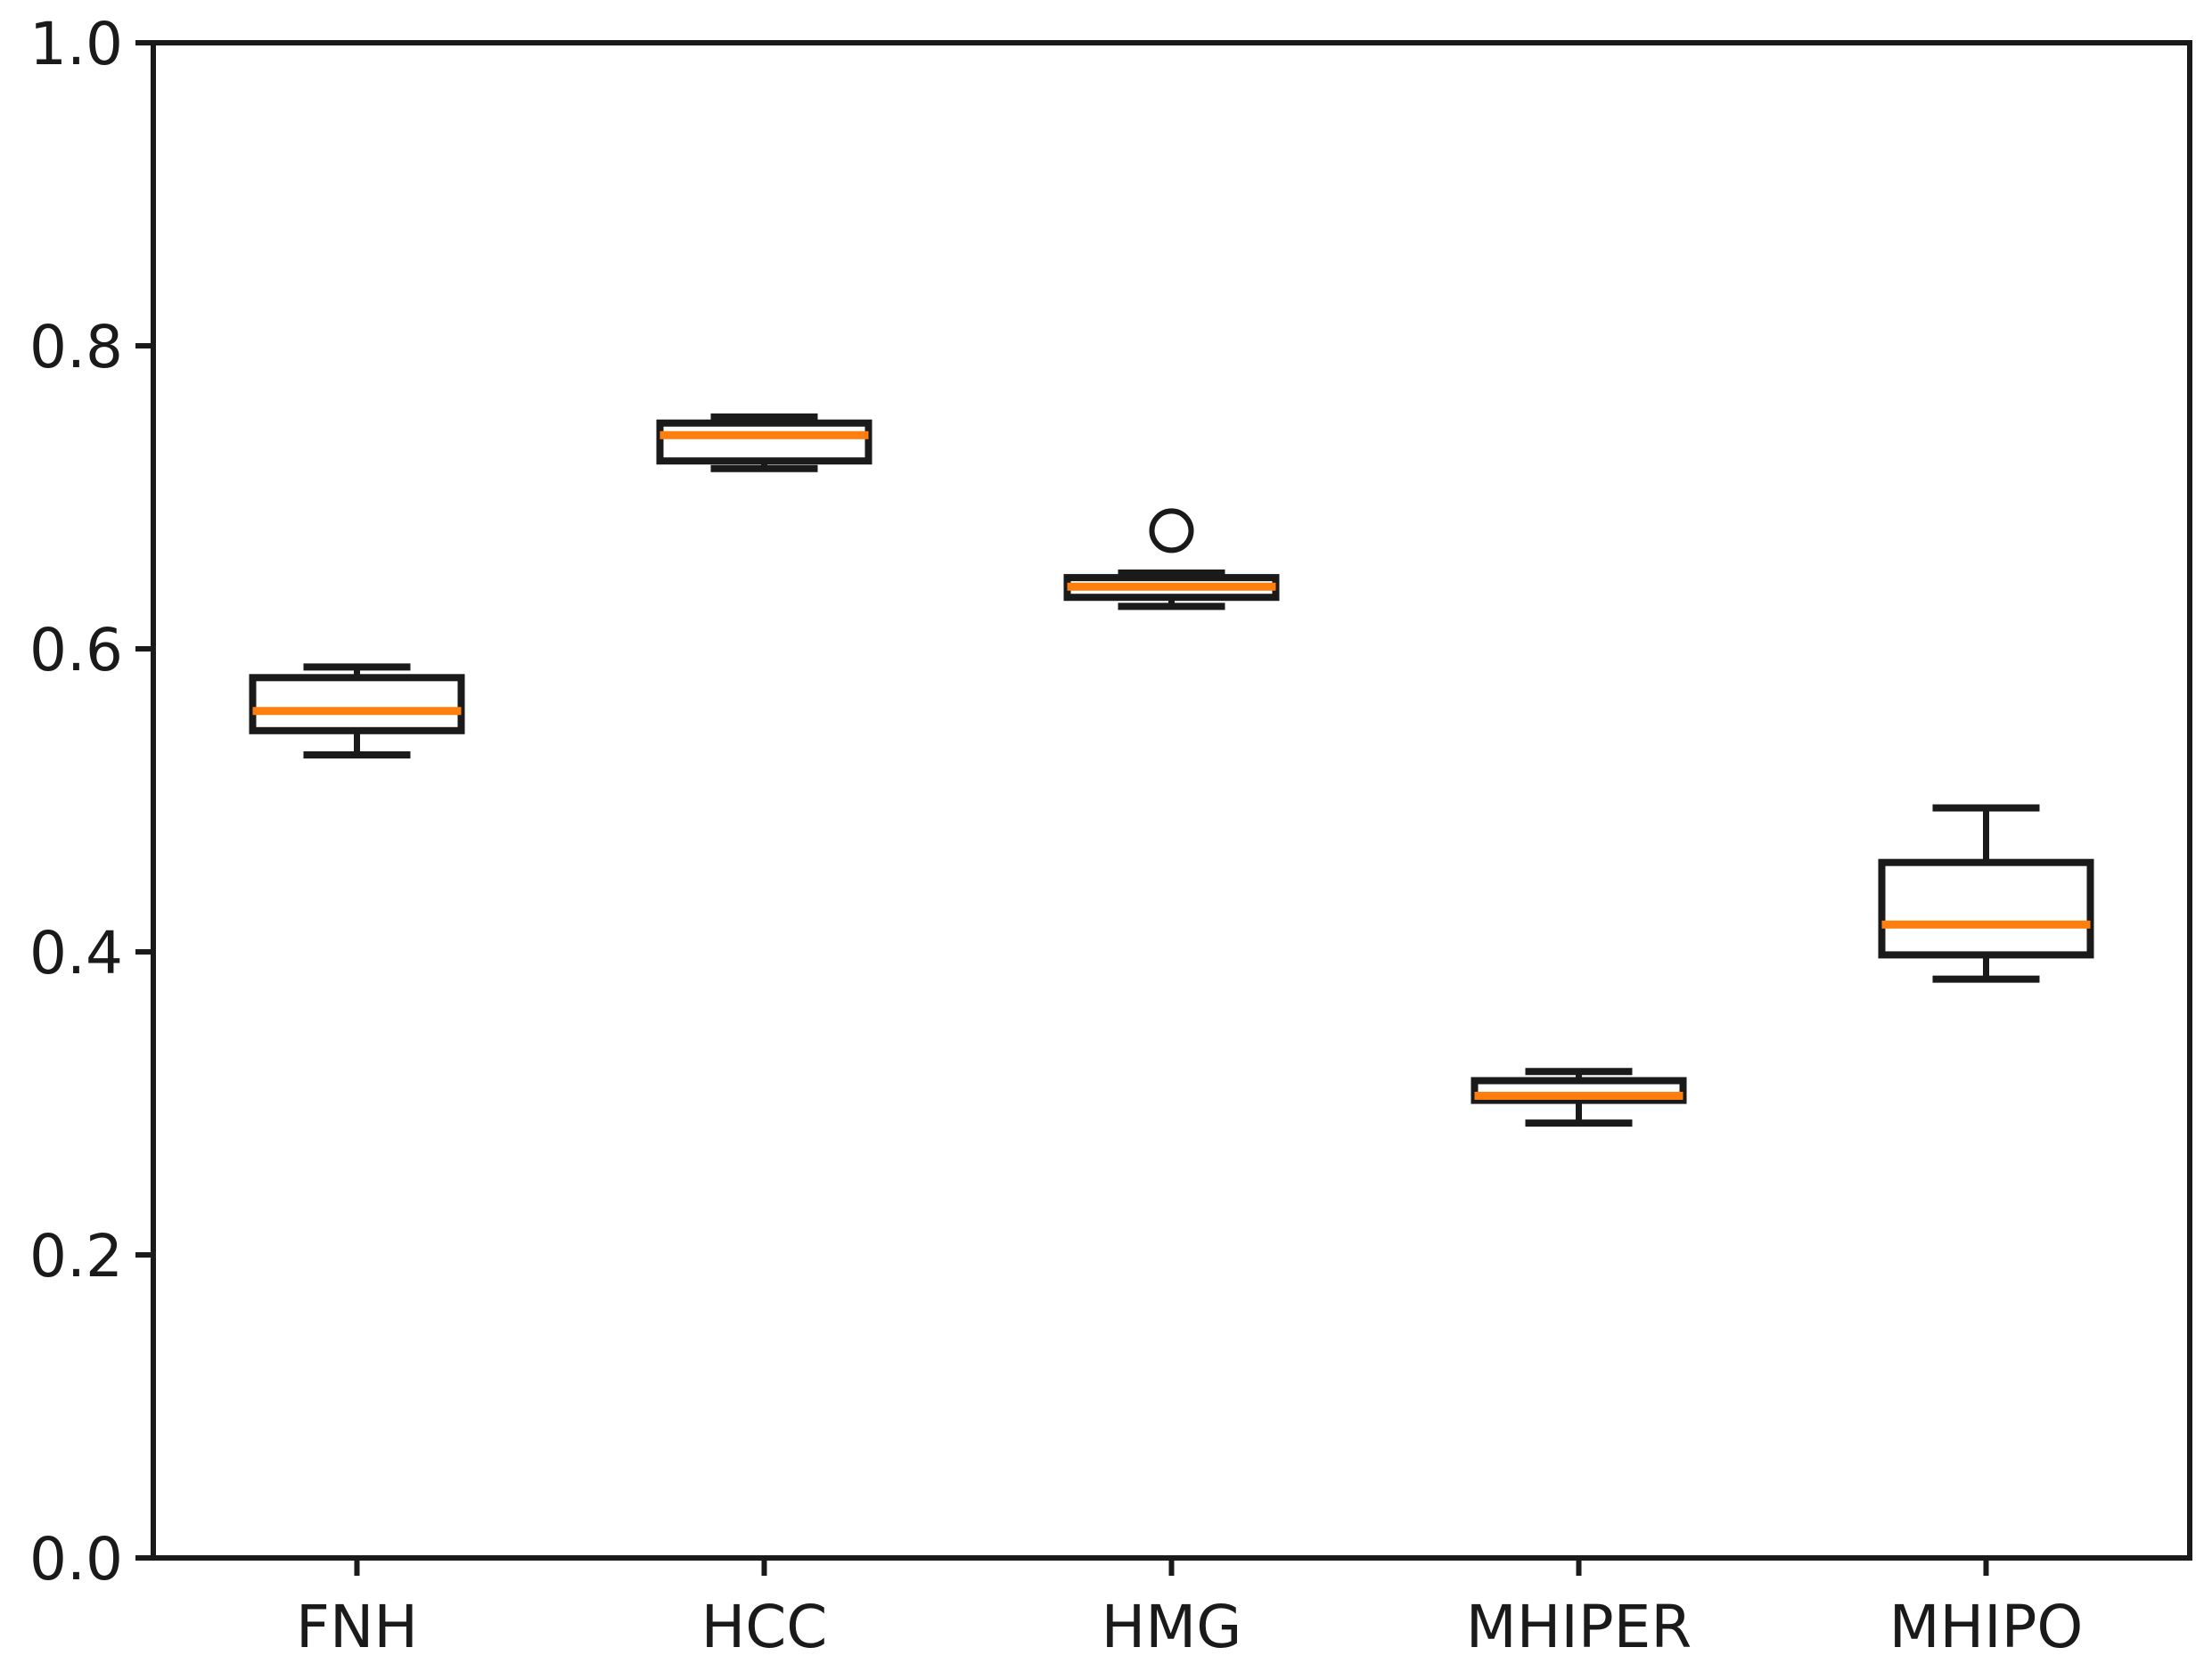 This screenshot has height=1672, width=2212. Describe the element at coordinates (764, 1627) in the screenshot. I see `x-tick-label: HCC` at that location.